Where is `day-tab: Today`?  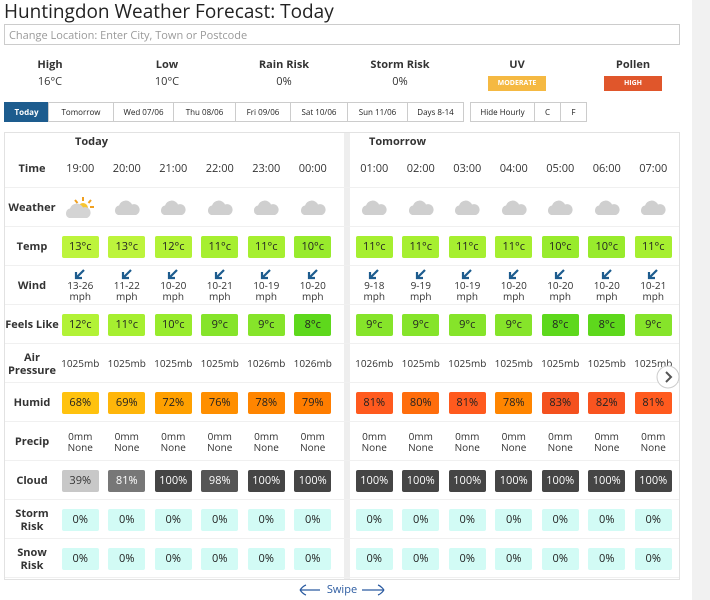 day-tab: Today is located at coordinates (26, 112).